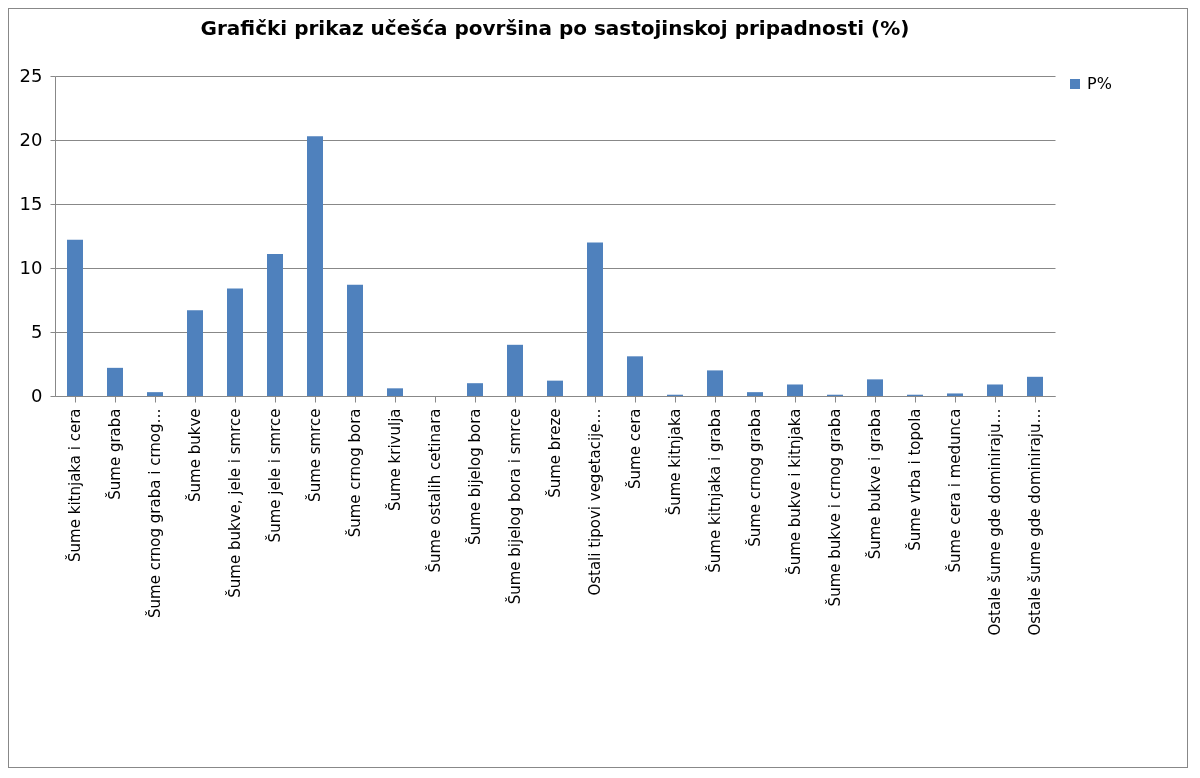 The width and height of the screenshot is (1200, 778). I want to click on x-tick-label: Šume kitnjaka, so click(674, 462).